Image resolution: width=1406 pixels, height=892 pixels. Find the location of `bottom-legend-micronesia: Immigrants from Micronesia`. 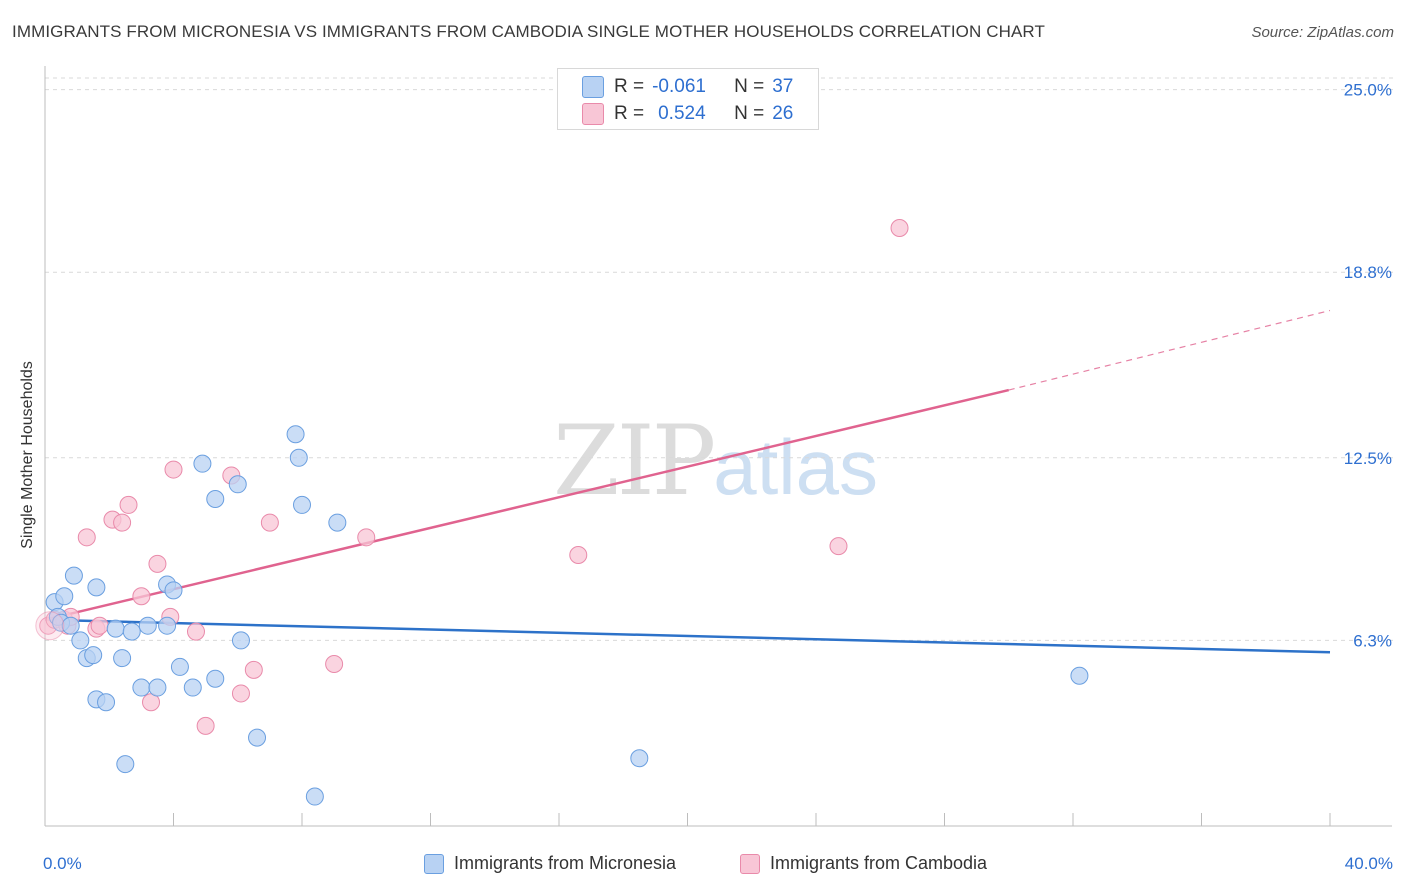

bottom-legend-micronesia: Immigrants from Micronesia is located at coordinates (550, 863).